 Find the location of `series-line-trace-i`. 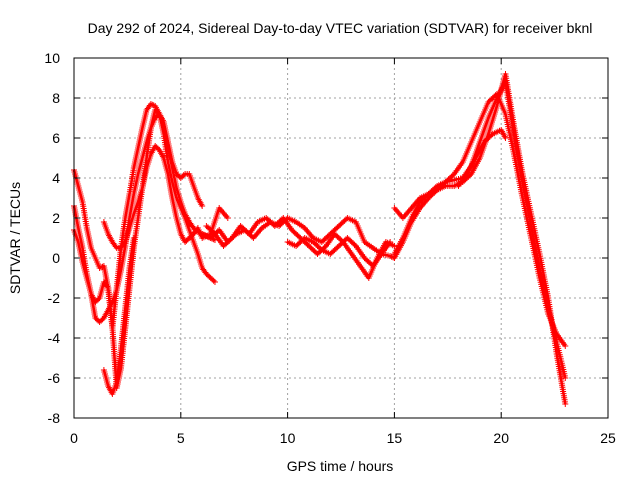

series-line-trace-i is located at coordinates (480, 219).